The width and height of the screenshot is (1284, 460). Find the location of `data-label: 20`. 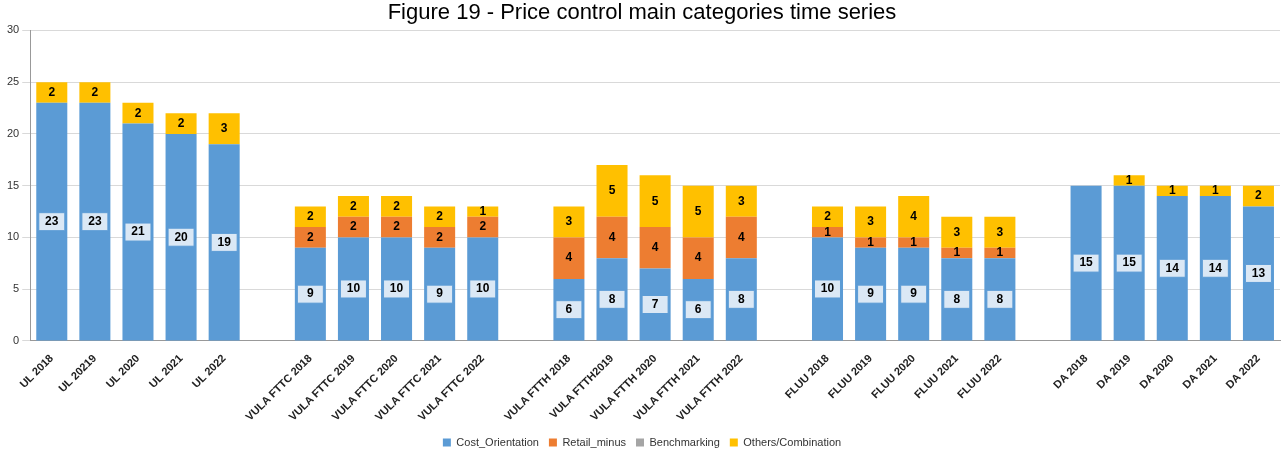

data-label: 20 is located at coordinates (181, 236).